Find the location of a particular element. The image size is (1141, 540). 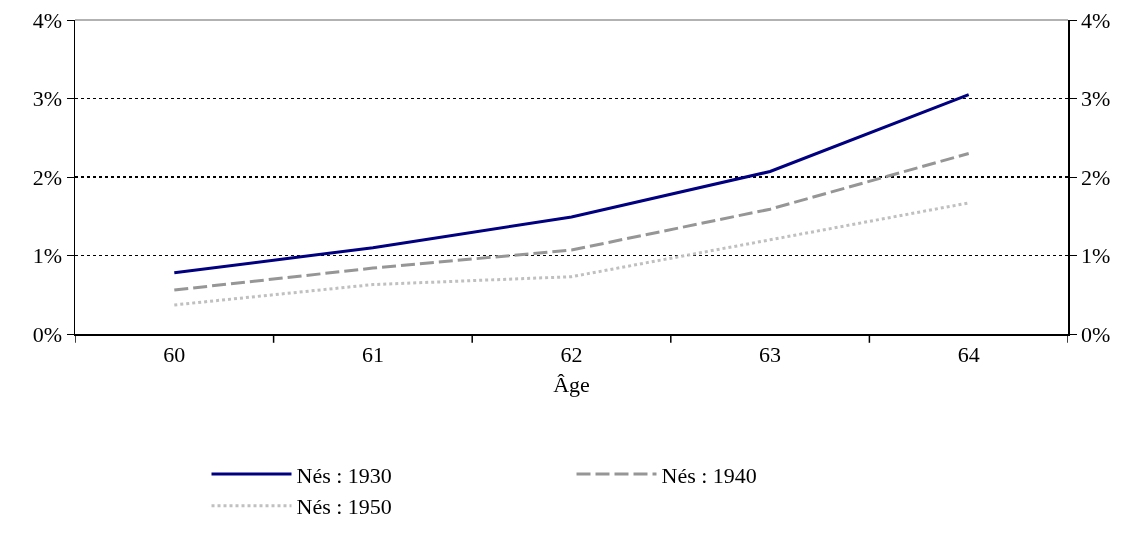

y2-tick-label: 1% is located at coordinates (1095, 256).